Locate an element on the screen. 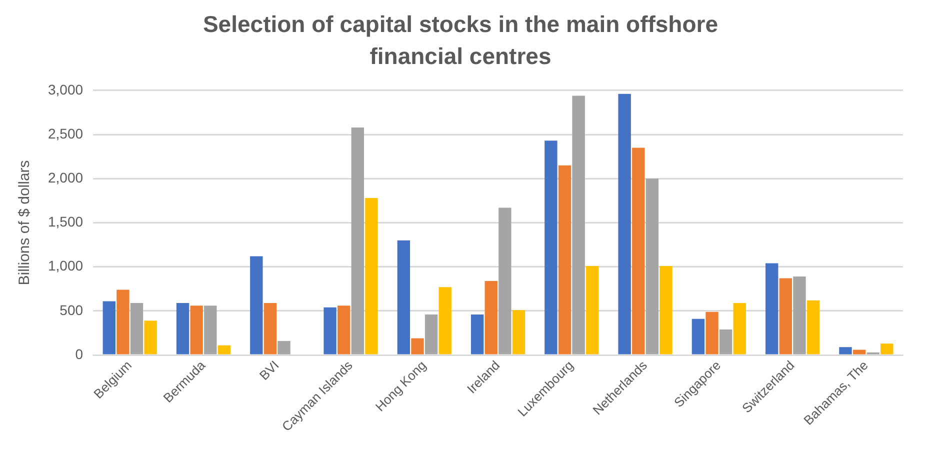 The height and width of the screenshot is (461, 925). y-tick-label: 500 is located at coordinates (72, 310).